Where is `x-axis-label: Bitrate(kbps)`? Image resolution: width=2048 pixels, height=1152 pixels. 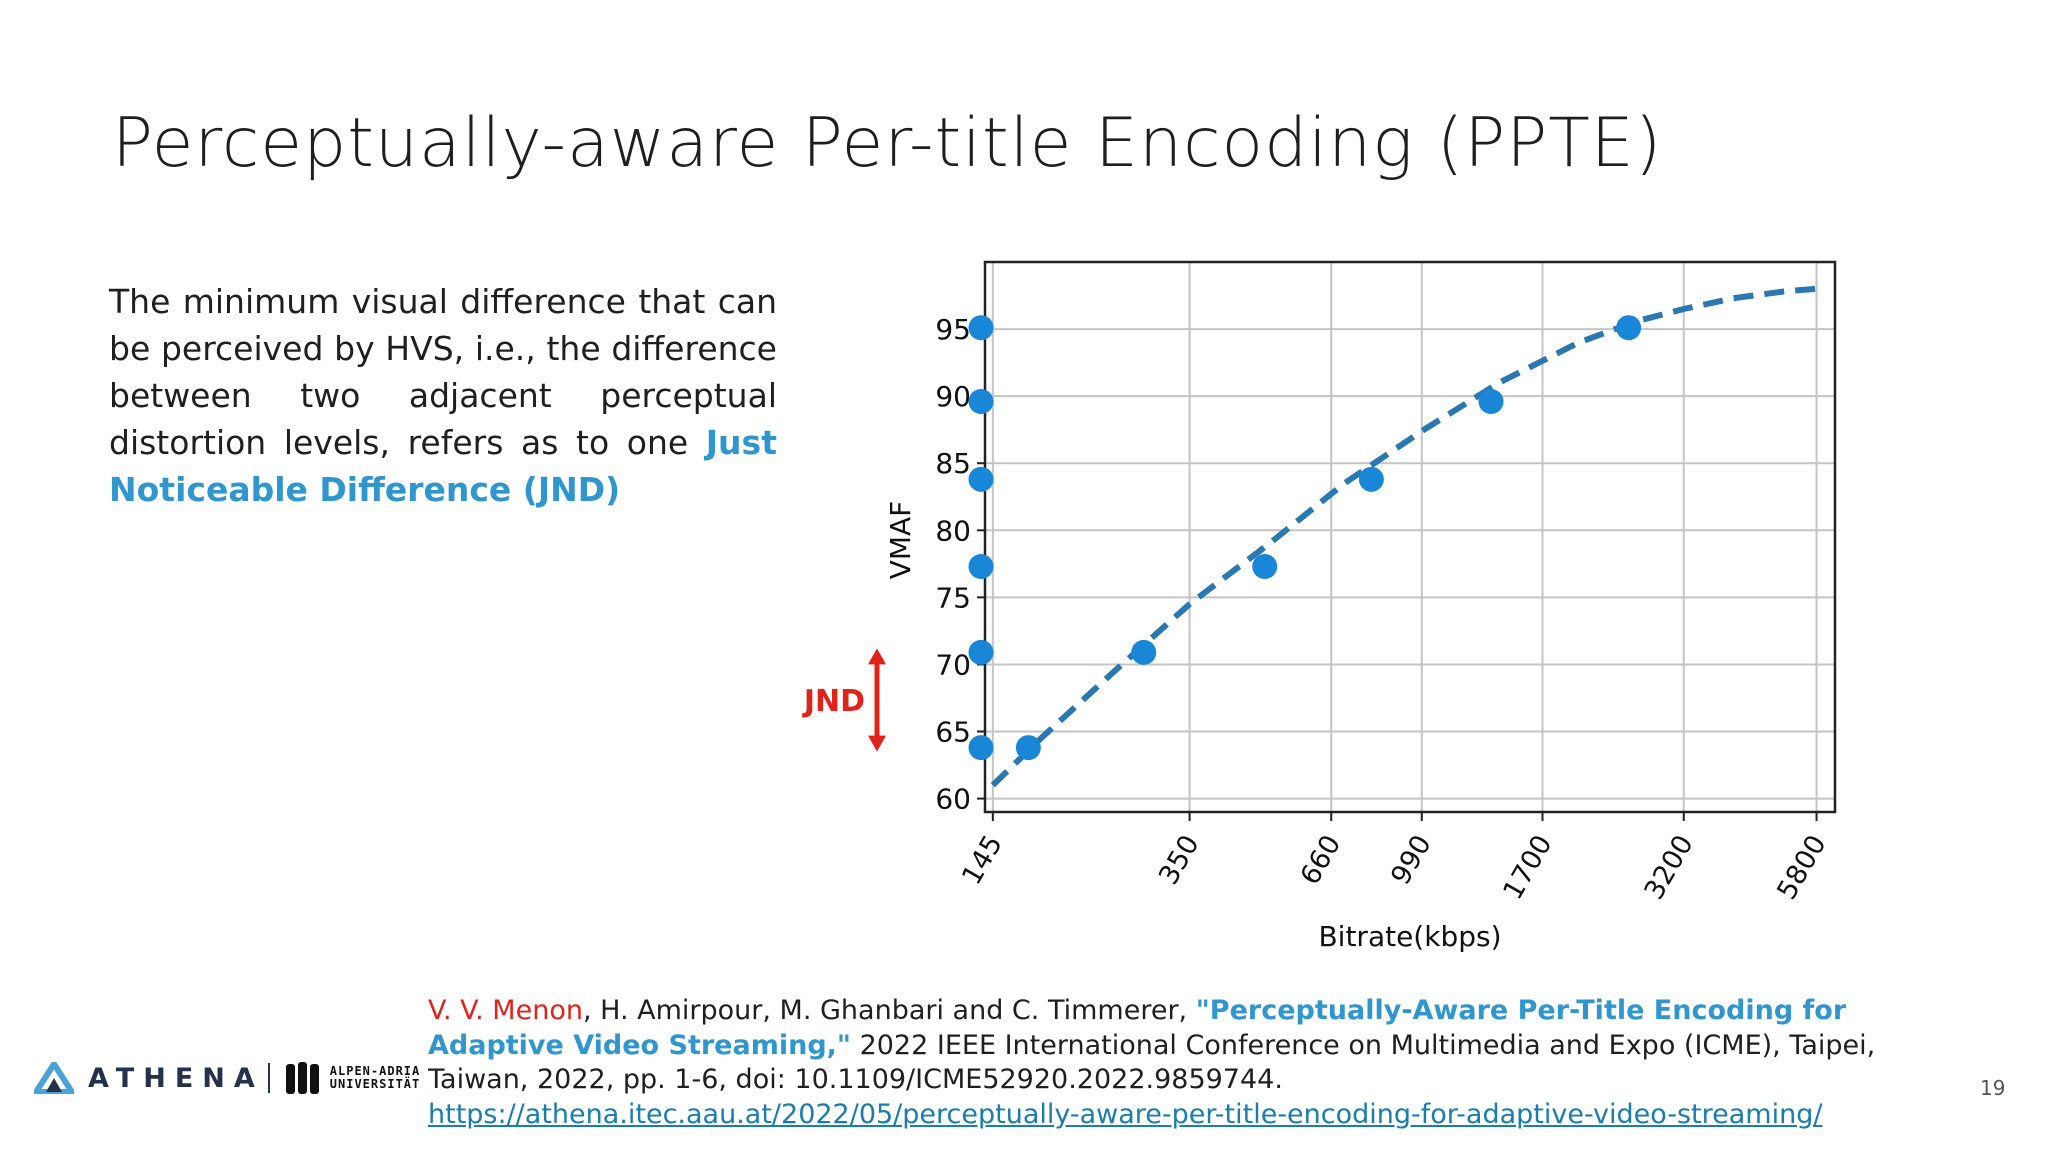 x-axis-label: Bitrate(kbps) is located at coordinates (1409, 936).